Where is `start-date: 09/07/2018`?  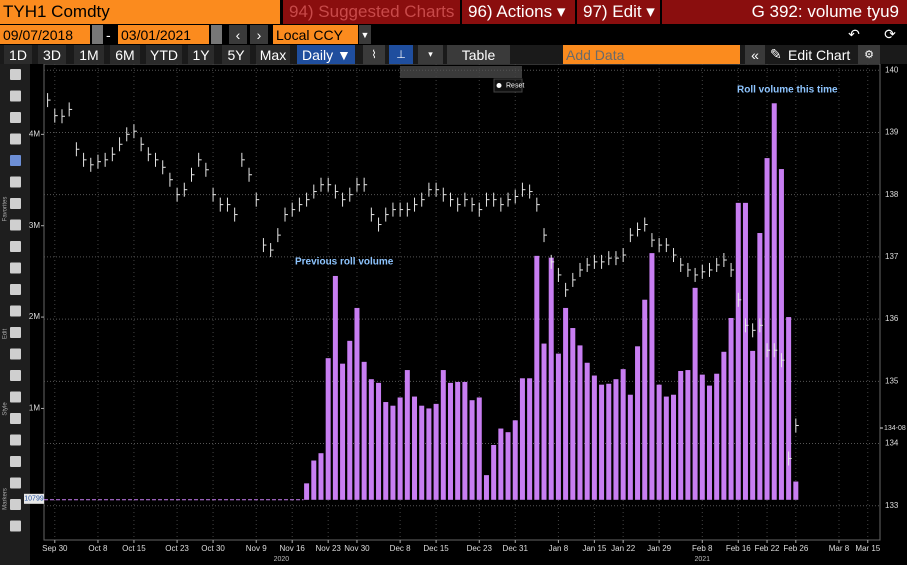
start-date: 09/07/2018 is located at coordinates (45, 34).